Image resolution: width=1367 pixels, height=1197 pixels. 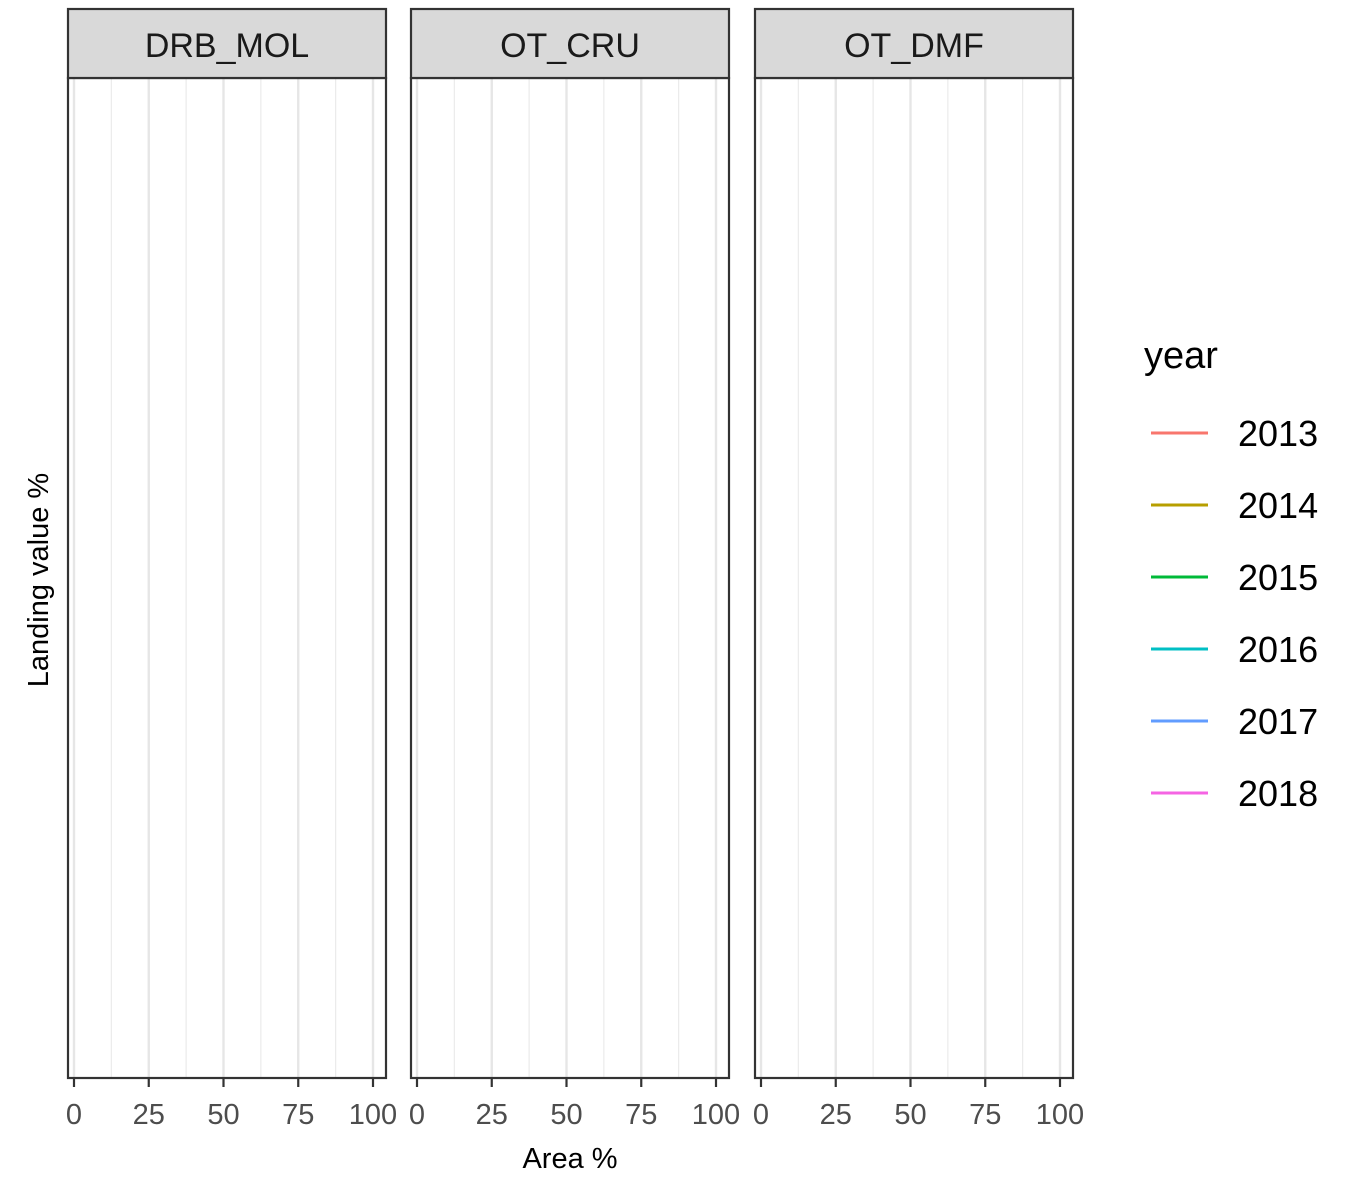 I want to click on legend-item-2016: 2016, so click(x=1234, y=649).